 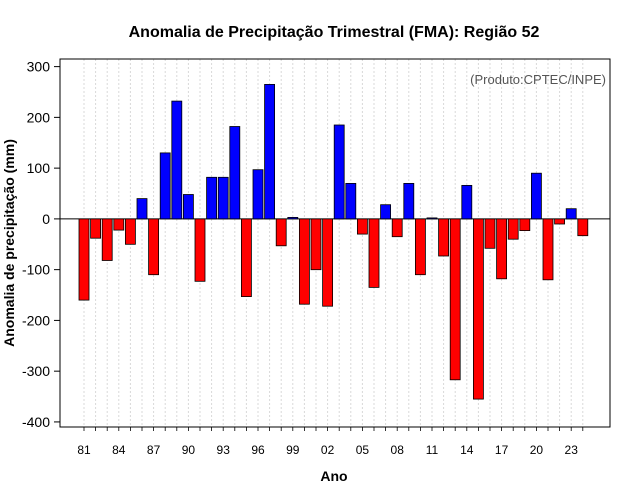 I want to click on bar-2019, so click(x=525, y=224).